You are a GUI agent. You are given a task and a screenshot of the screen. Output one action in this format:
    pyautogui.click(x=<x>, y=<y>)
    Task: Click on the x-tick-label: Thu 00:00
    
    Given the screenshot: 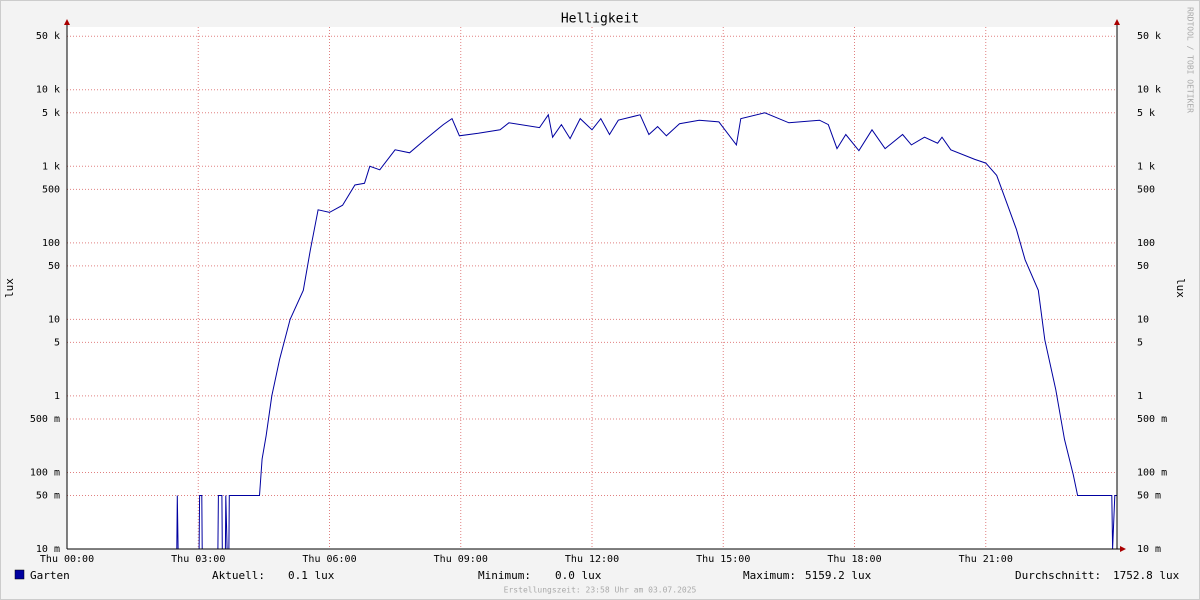 What is the action you would take?
    pyautogui.click(x=67, y=559)
    